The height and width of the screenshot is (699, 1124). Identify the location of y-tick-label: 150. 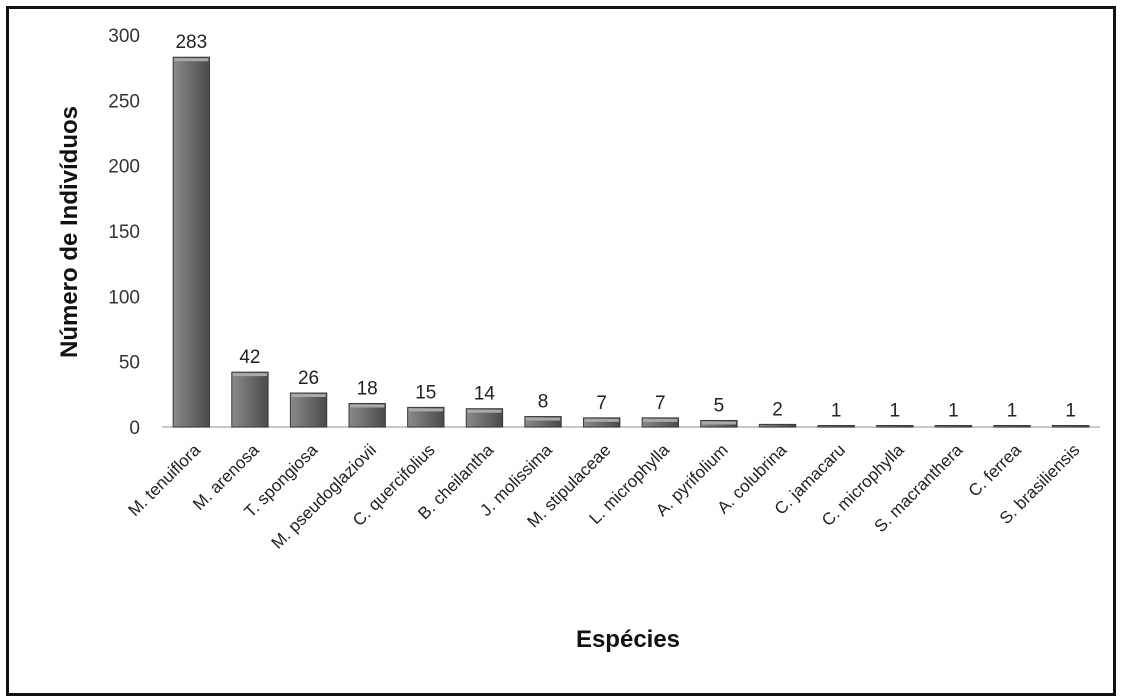
(124, 232).